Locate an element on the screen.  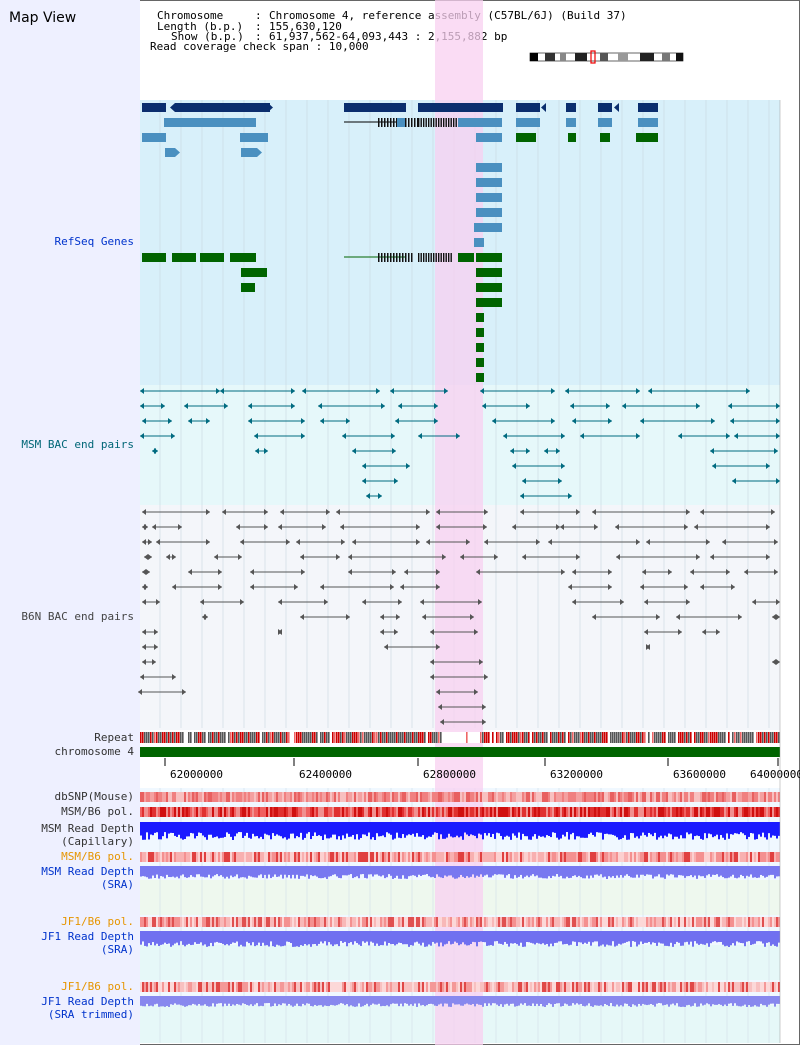
jf1-b6-pol-trim-label: JF1/B6 pol. is located at coordinates (97, 986).